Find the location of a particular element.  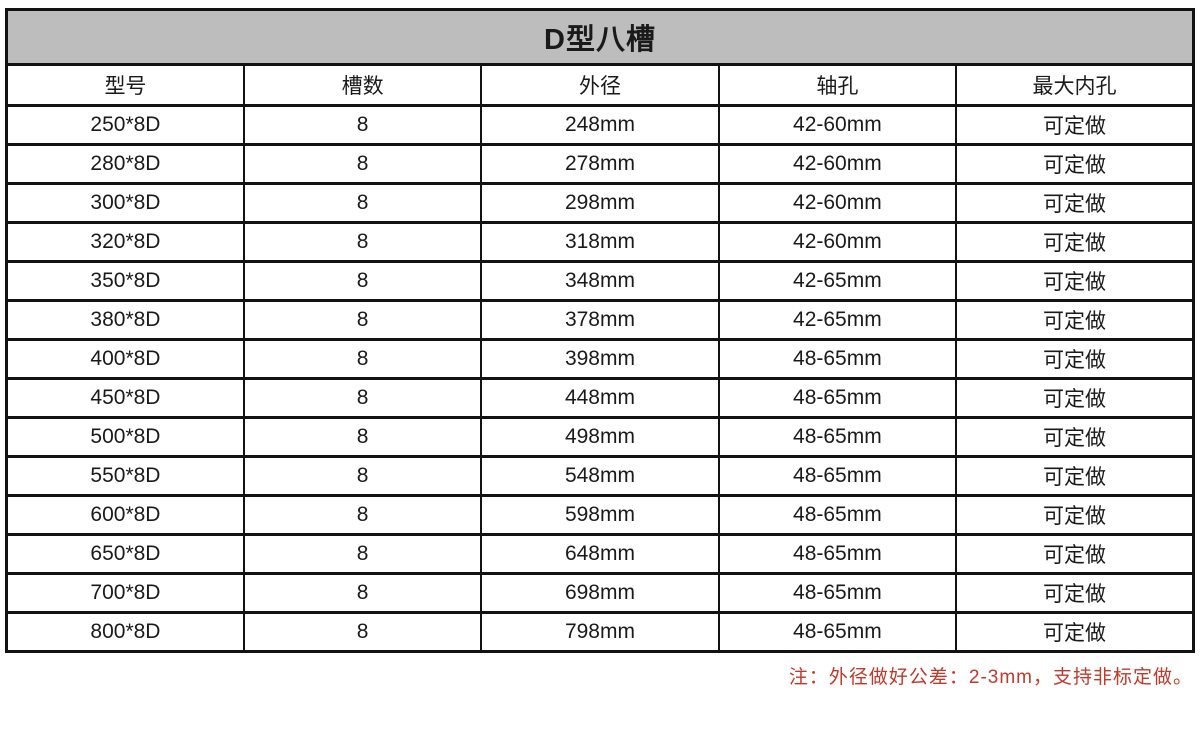

table-cell: 498mm is located at coordinates (600, 437).